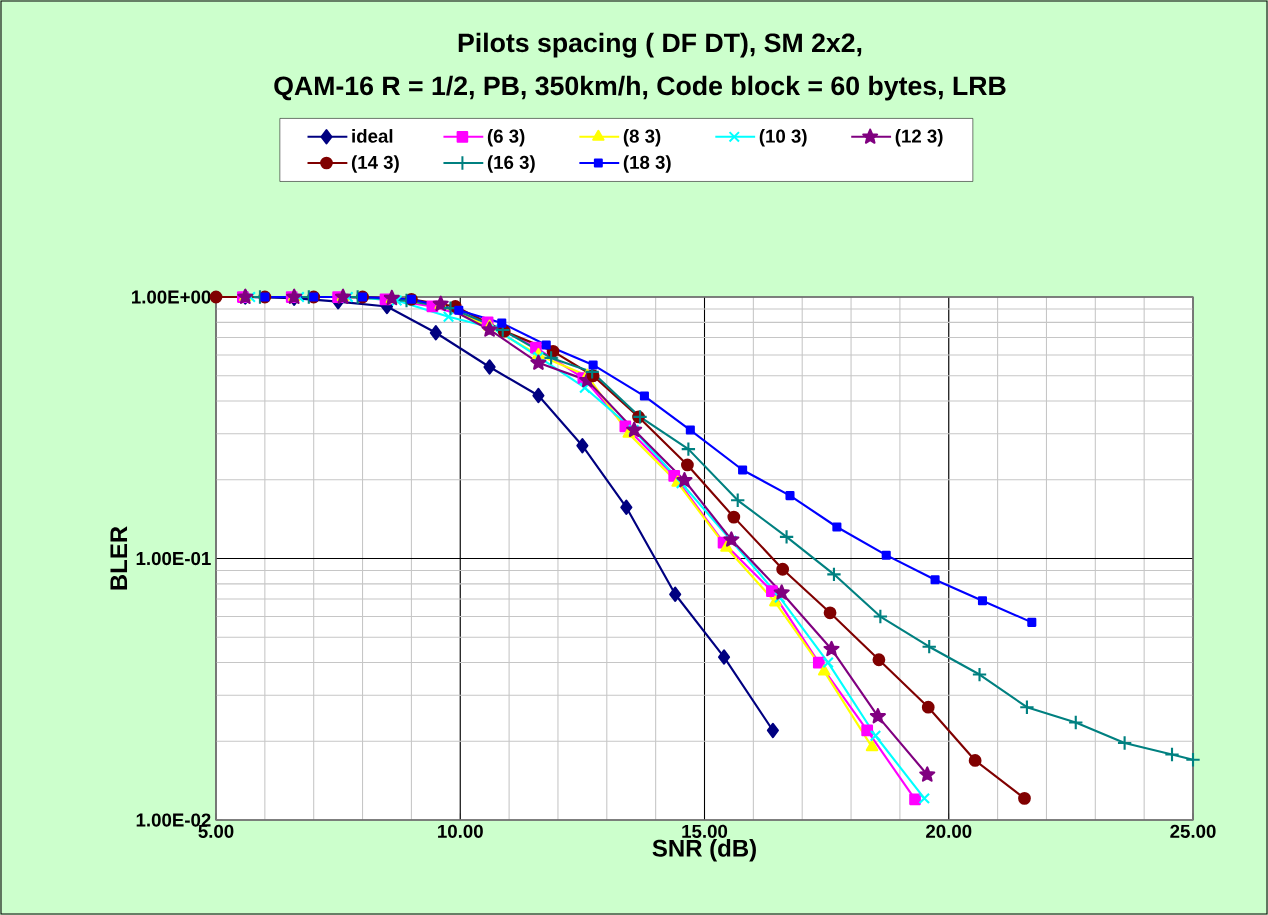 This screenshot has height=915, width=1268. Describe the element at coordinates (705, 831) in the screenshot. I see `x-tick-label: 15.00` at that location.